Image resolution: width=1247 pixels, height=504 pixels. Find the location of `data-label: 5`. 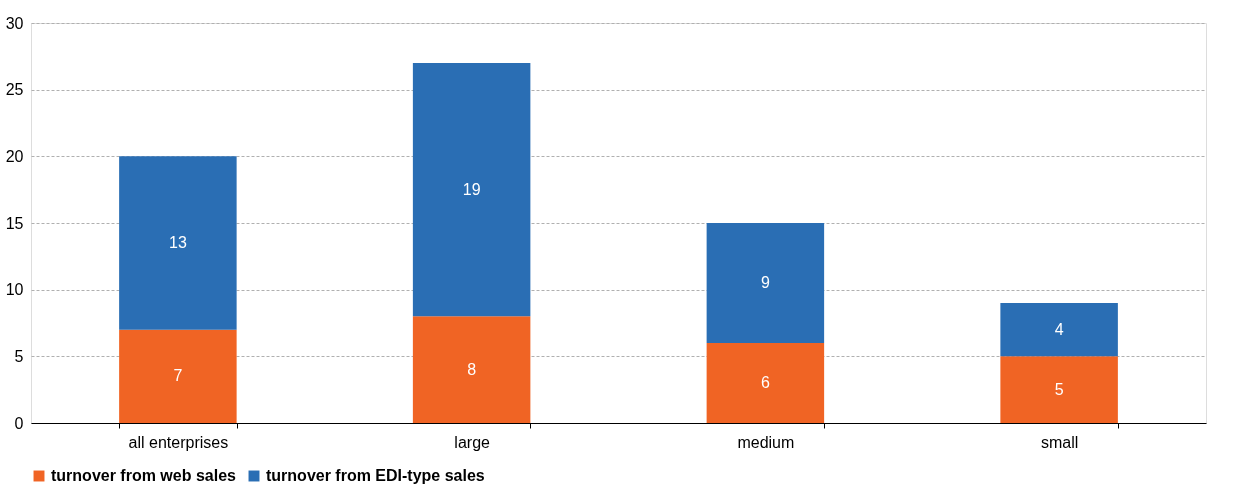

data-label: 5 is located at coordinates (1059, 389).